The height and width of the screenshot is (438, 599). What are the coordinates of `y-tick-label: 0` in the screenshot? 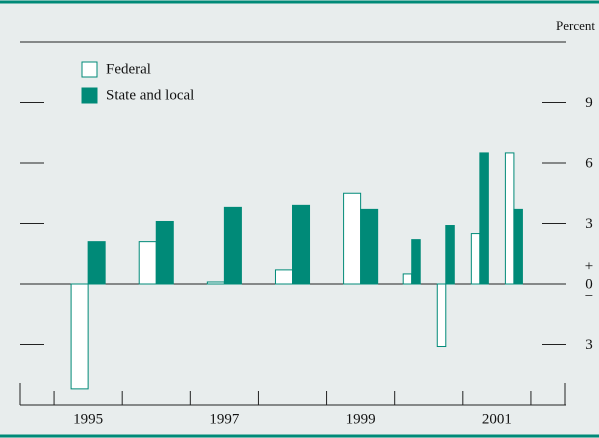 It's located at (589, 284).